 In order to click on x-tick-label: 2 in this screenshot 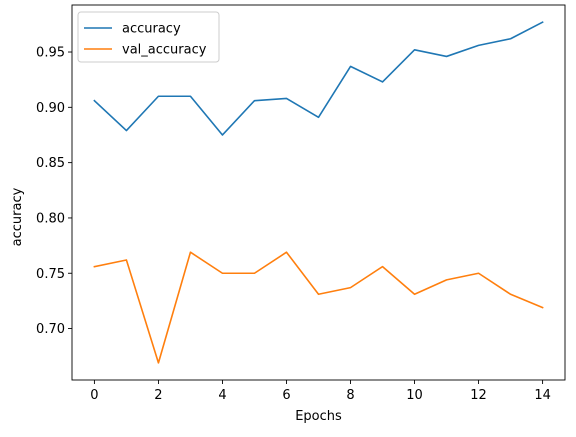, I will do `click(158, 395)`.